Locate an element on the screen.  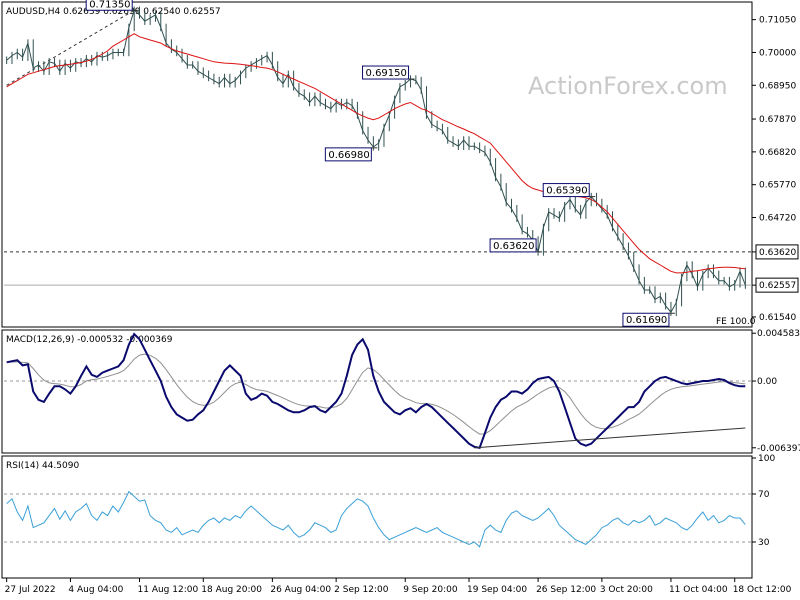
price-tick-label: 0.71050 is located at coordinates (777, 21).